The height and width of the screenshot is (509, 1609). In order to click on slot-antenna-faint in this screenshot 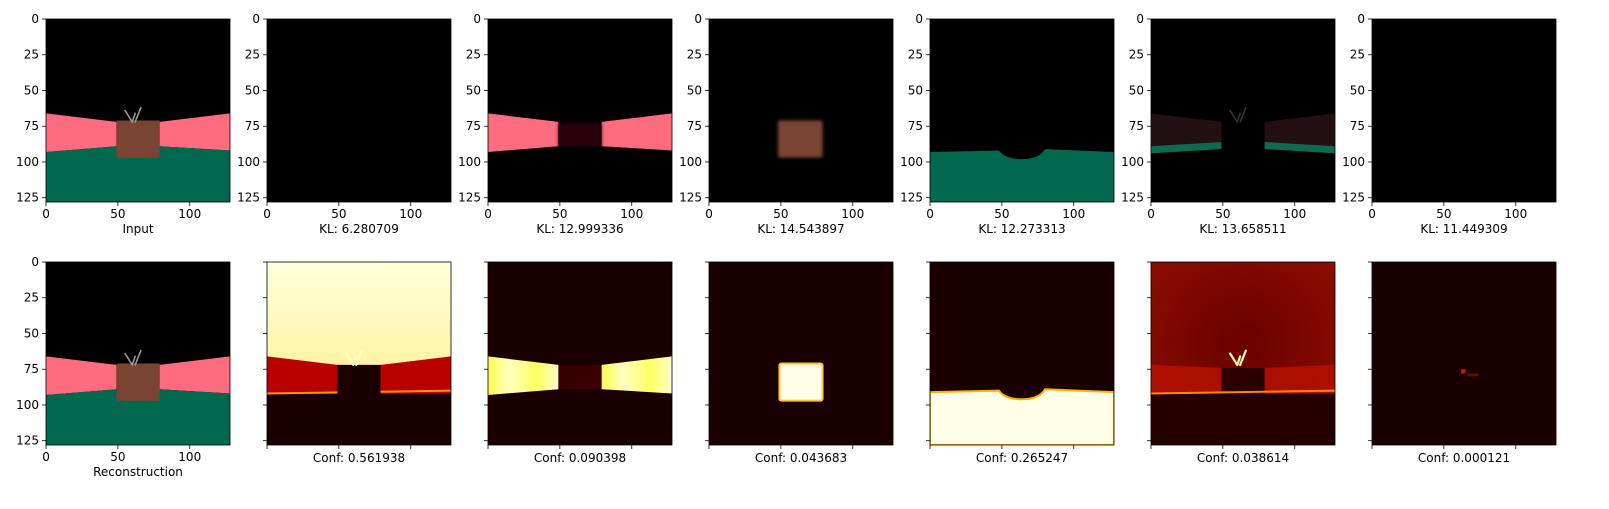, I will do `click(1238, 114)`.